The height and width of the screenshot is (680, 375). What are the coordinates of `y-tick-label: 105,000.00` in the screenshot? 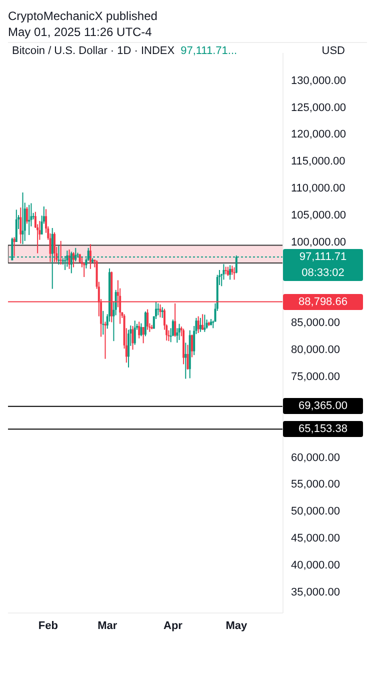 It's located at (318, 215).